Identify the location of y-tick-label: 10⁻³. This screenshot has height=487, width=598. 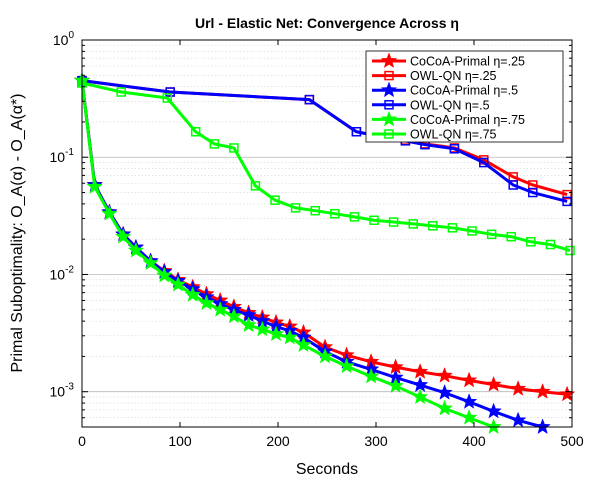
(62, 391).